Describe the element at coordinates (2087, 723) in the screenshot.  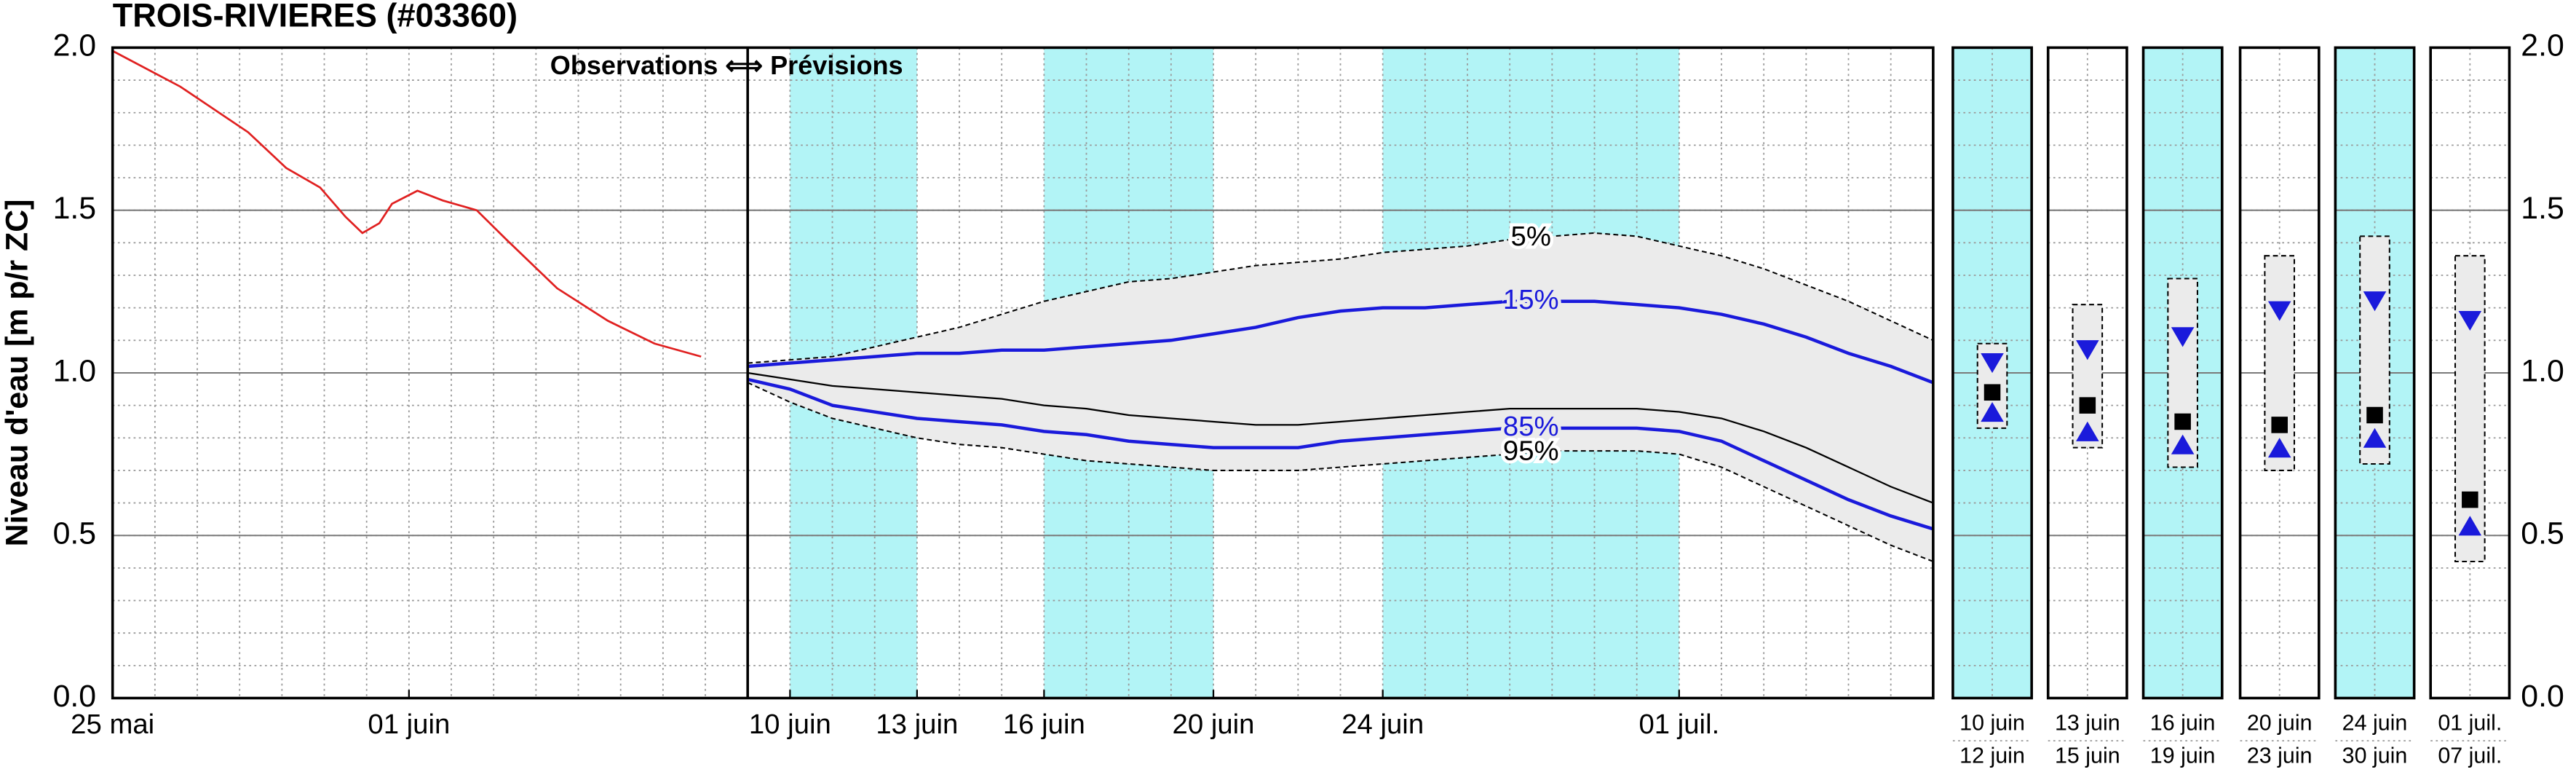
I see `panel-from-label: 13 juin` at that location.